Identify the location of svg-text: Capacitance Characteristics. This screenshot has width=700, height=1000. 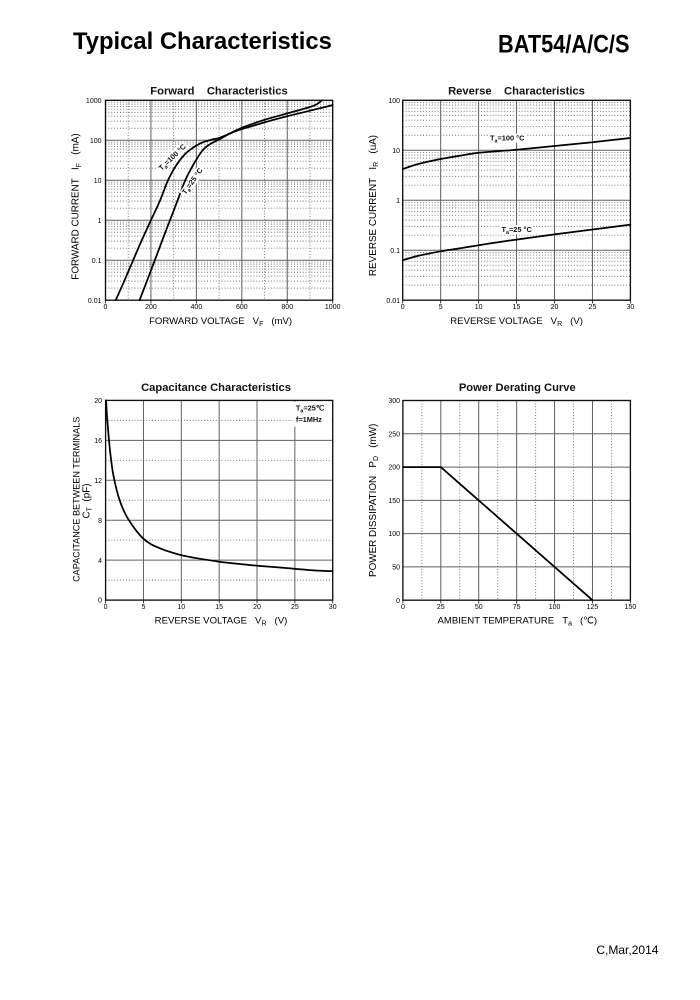
(216, 388).